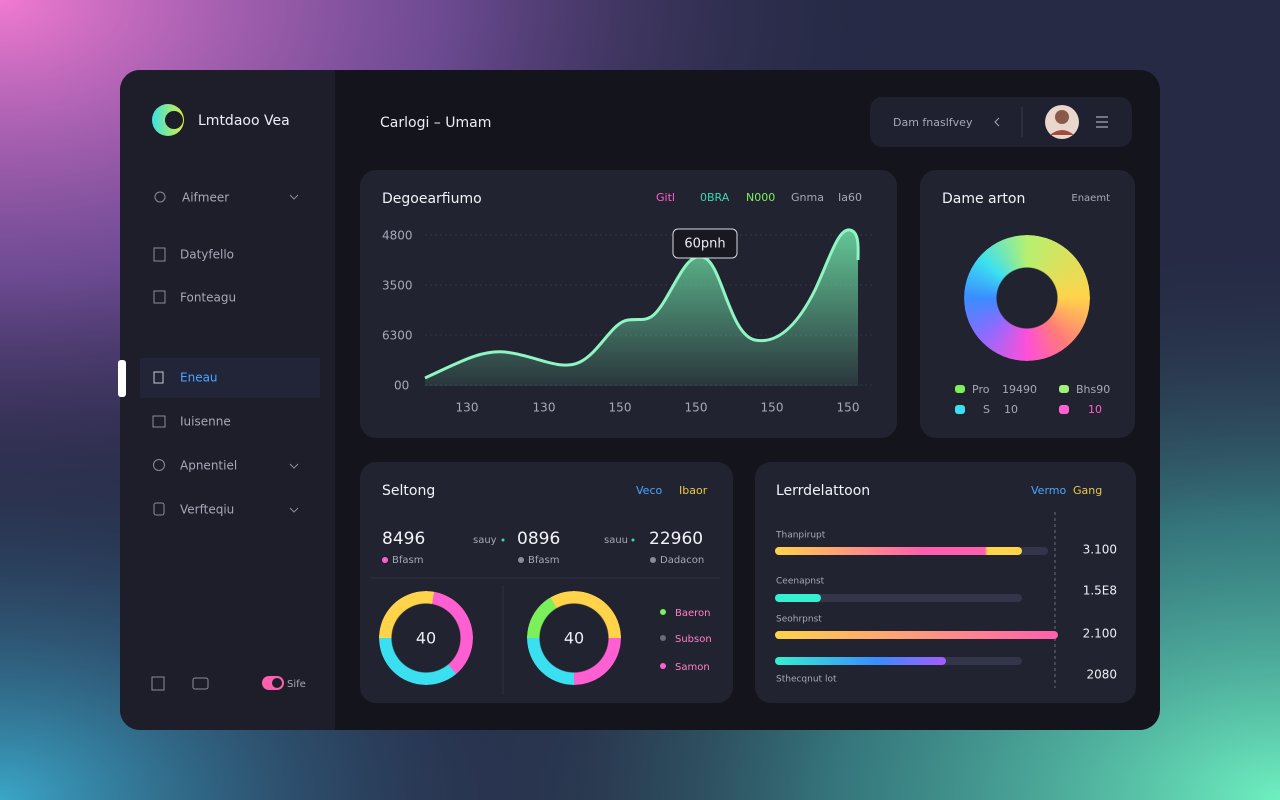 The width and height of the screenshot is (1280, 800). I want to click on legend-item: Gang, so click(1087, 490).